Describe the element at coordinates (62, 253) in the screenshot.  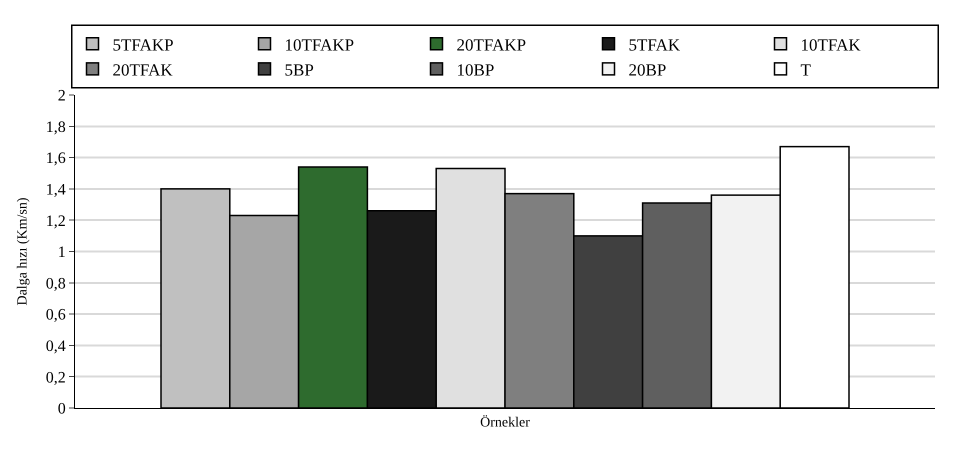
I see `y-tick-label: 1` at that location.